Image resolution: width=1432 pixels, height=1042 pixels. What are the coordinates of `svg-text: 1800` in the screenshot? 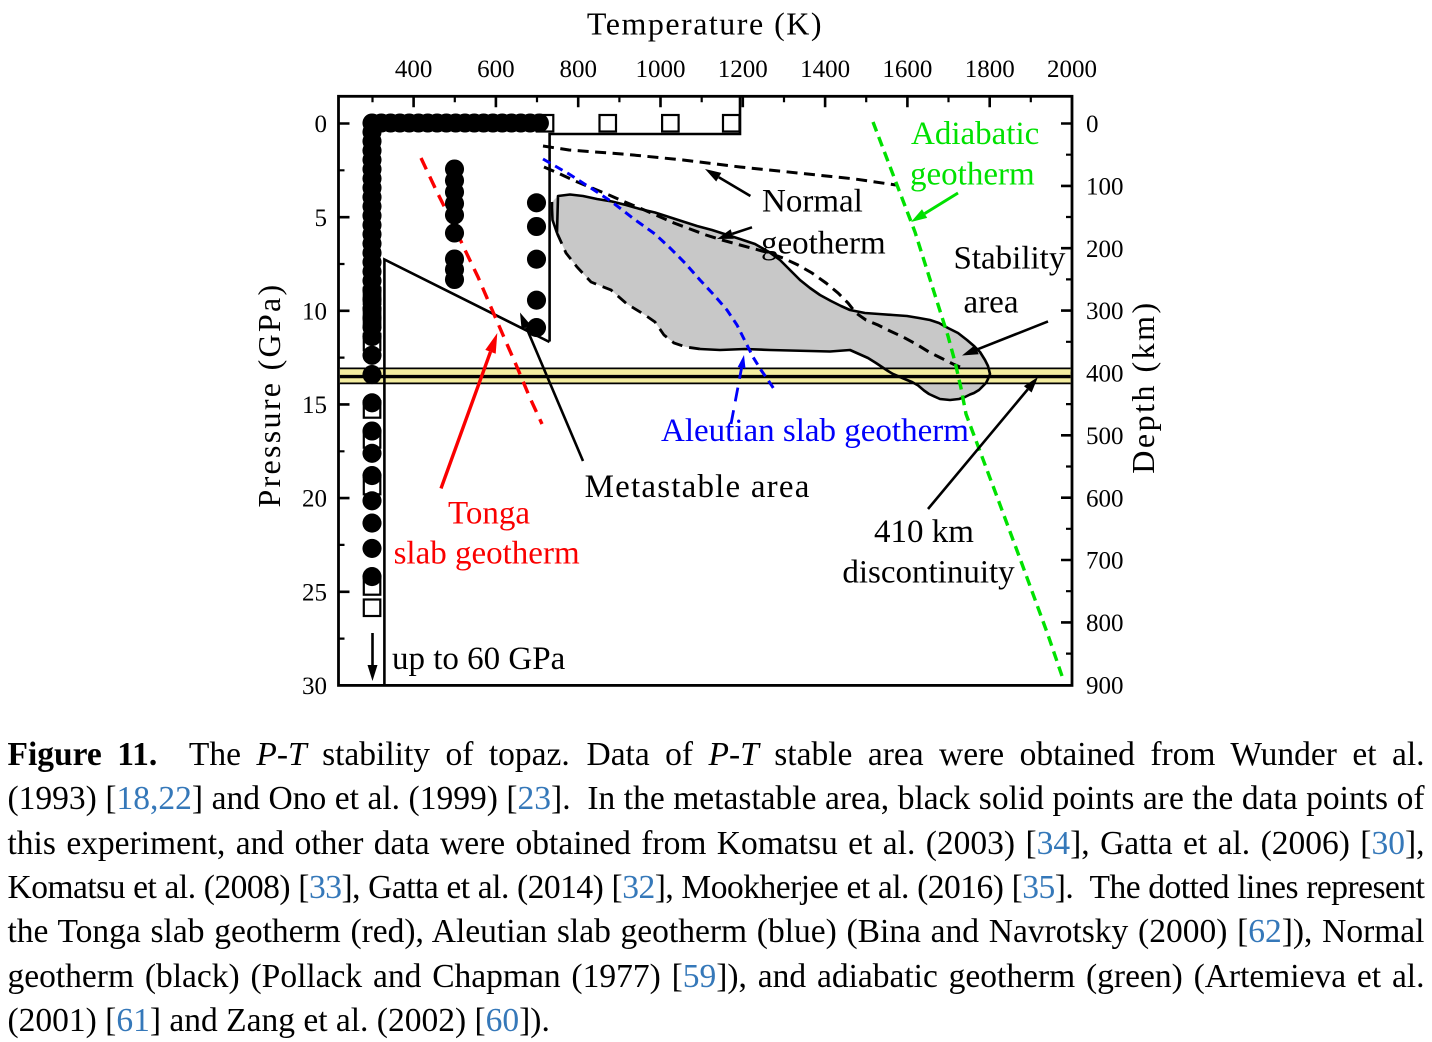 It's located at (990, 69).